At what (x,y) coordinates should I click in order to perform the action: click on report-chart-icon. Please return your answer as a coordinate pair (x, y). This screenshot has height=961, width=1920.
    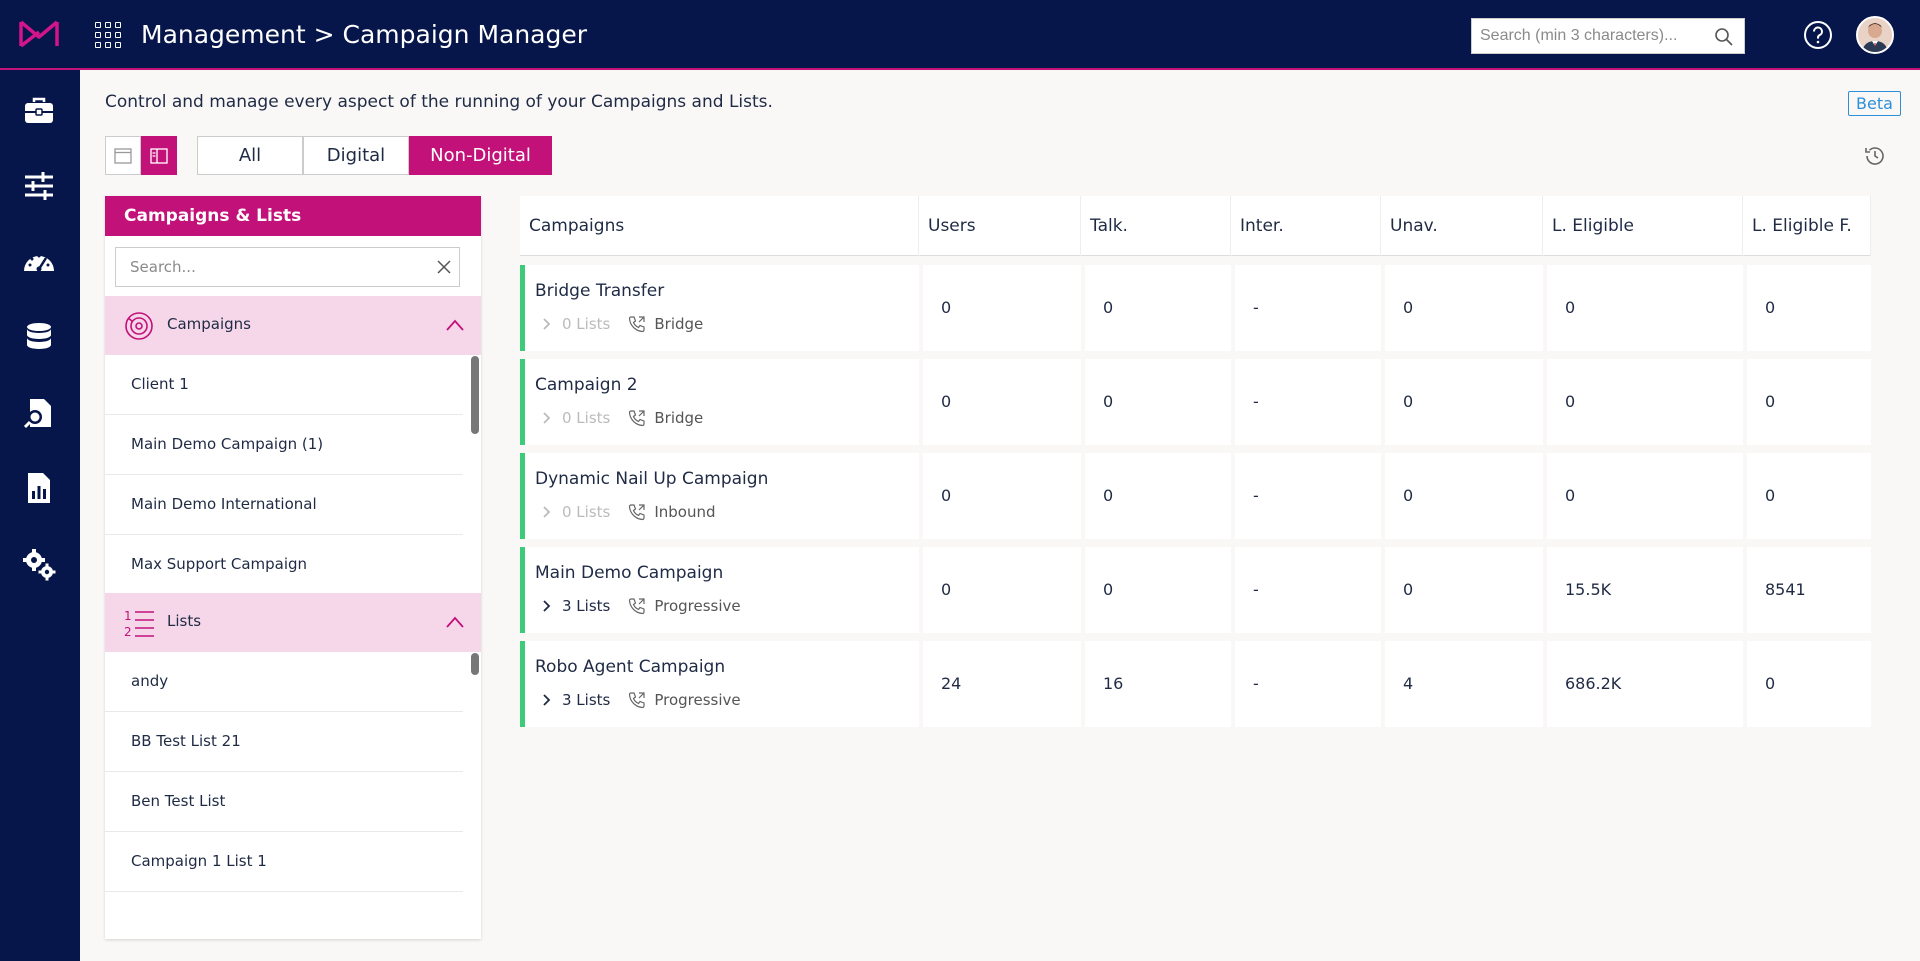
    Looking at the image, I should click on (39, 488).